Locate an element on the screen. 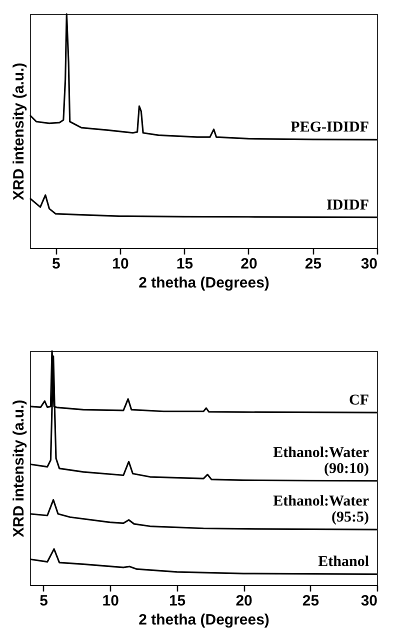 The image size is (402, 629). series-label: CF is located at coordinates (359, 400).